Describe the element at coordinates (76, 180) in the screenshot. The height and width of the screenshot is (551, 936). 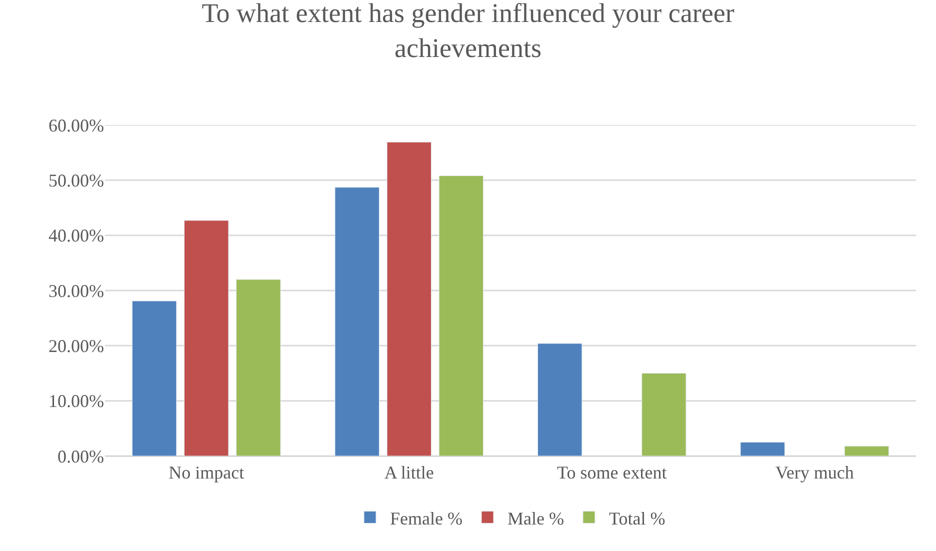
I see `y-tick-label: 50.00%` at that location.